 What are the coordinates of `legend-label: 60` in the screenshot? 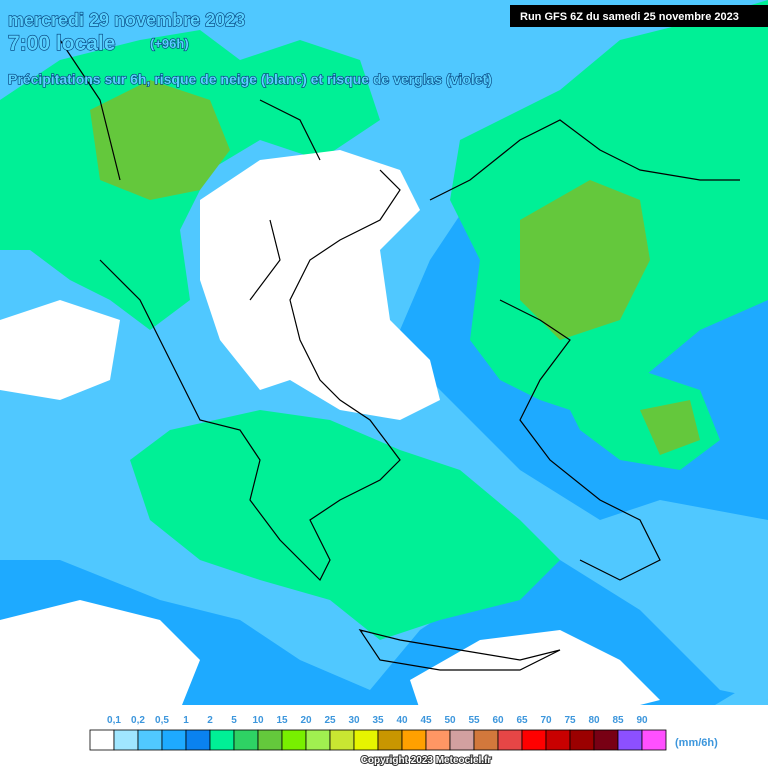 It's located at (498, 720).